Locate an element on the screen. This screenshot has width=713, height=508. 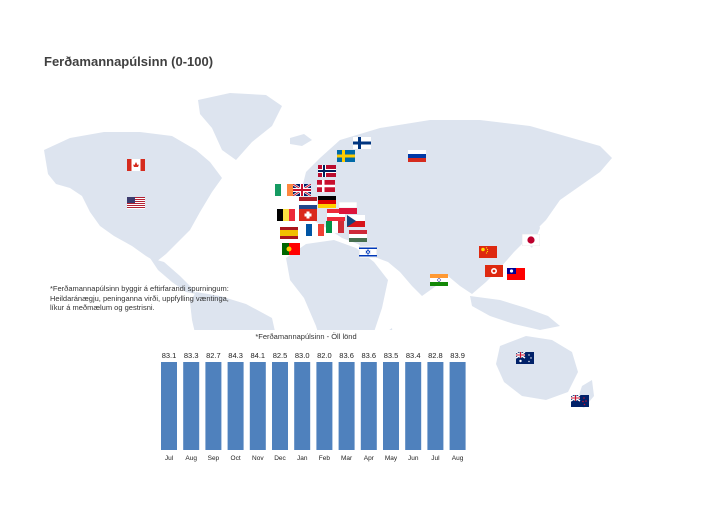
flag-israel is located at coordinates (368, 252).